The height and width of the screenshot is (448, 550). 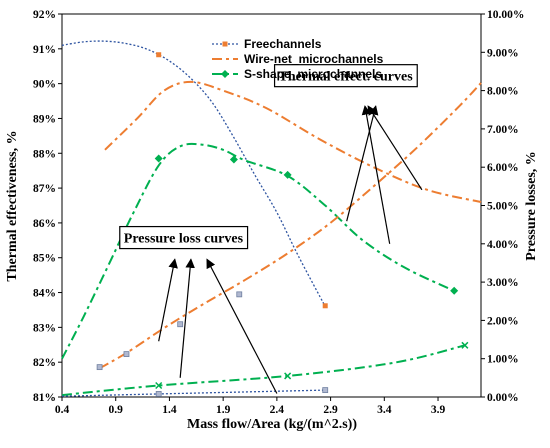 I want to click on legend-item-1: Wire-net_microchannels, so click(x=298, y=59).